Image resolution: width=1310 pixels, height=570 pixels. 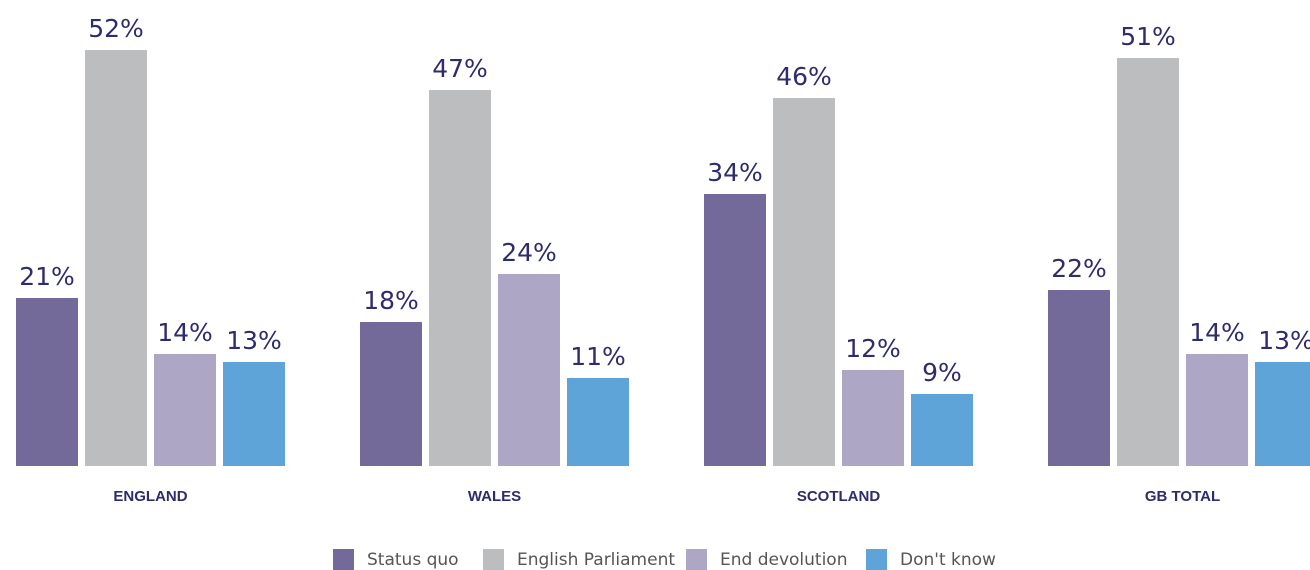 What do you see at coordinates (873, 348) in the screenshot?
I see `value-label: 12%` at bounding box center [873, 348].